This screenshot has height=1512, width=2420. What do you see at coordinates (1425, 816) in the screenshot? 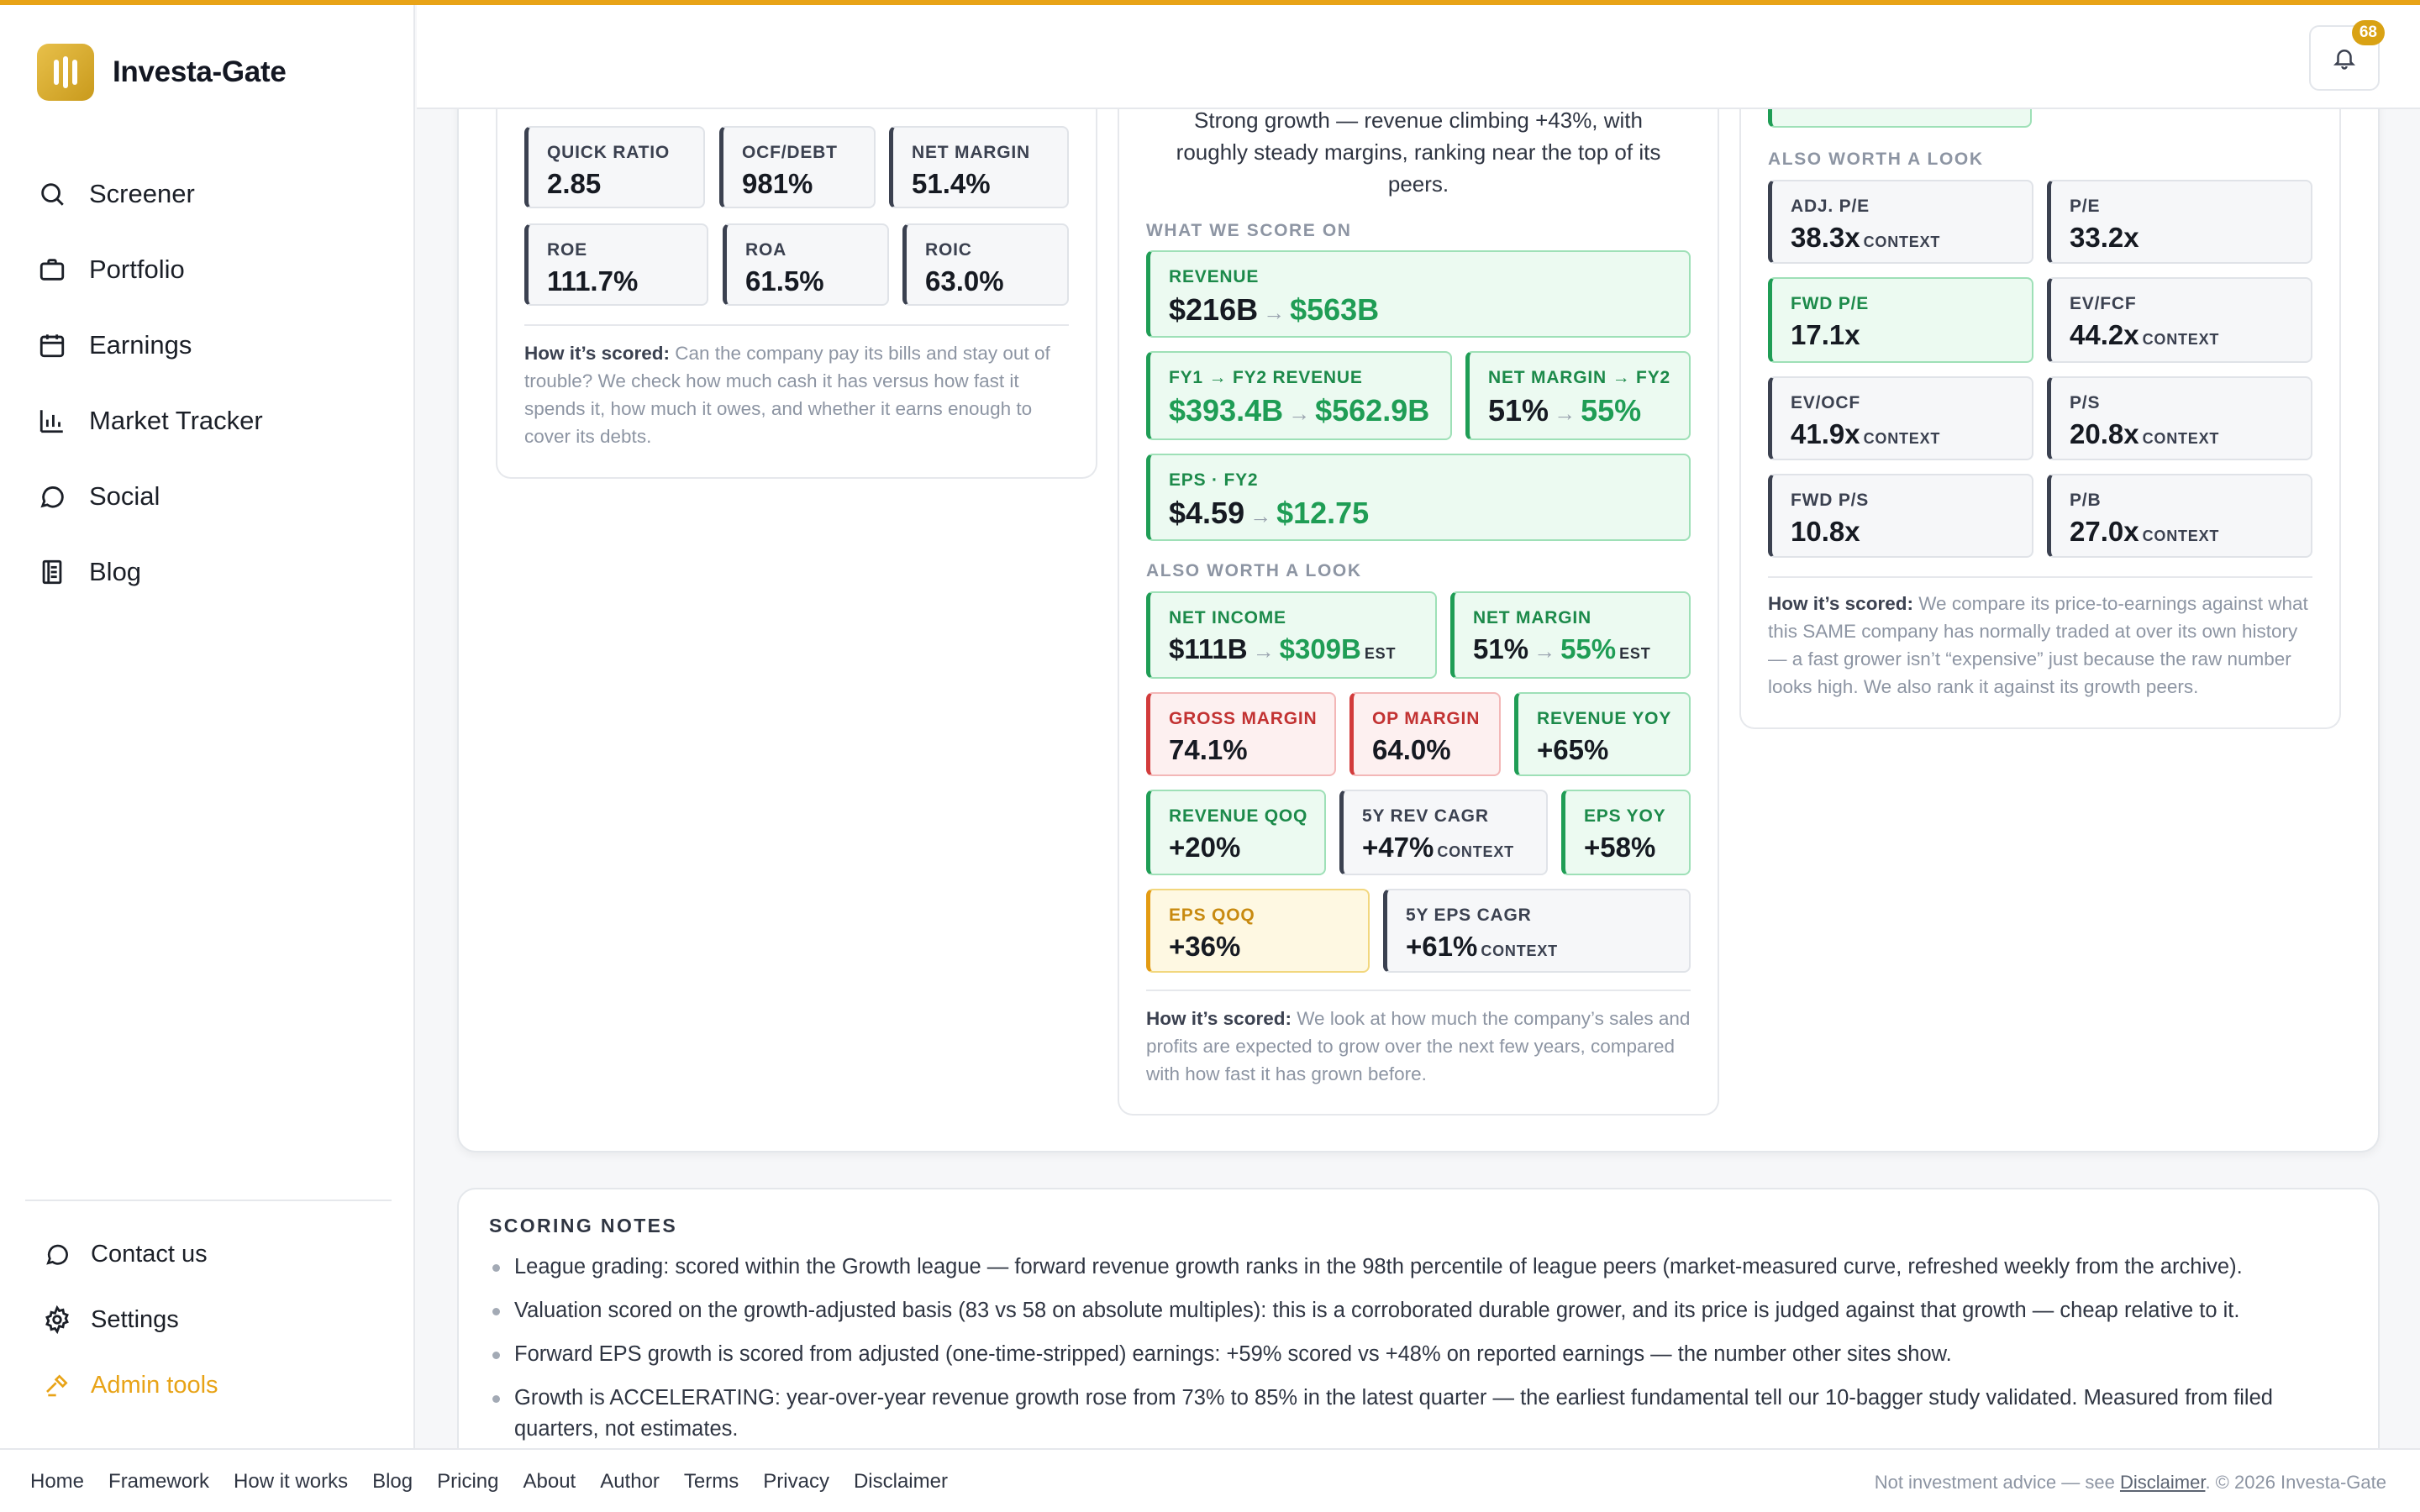
I see `metric-label: 5Y REV CAGR` at bounding box center [1425, 816].